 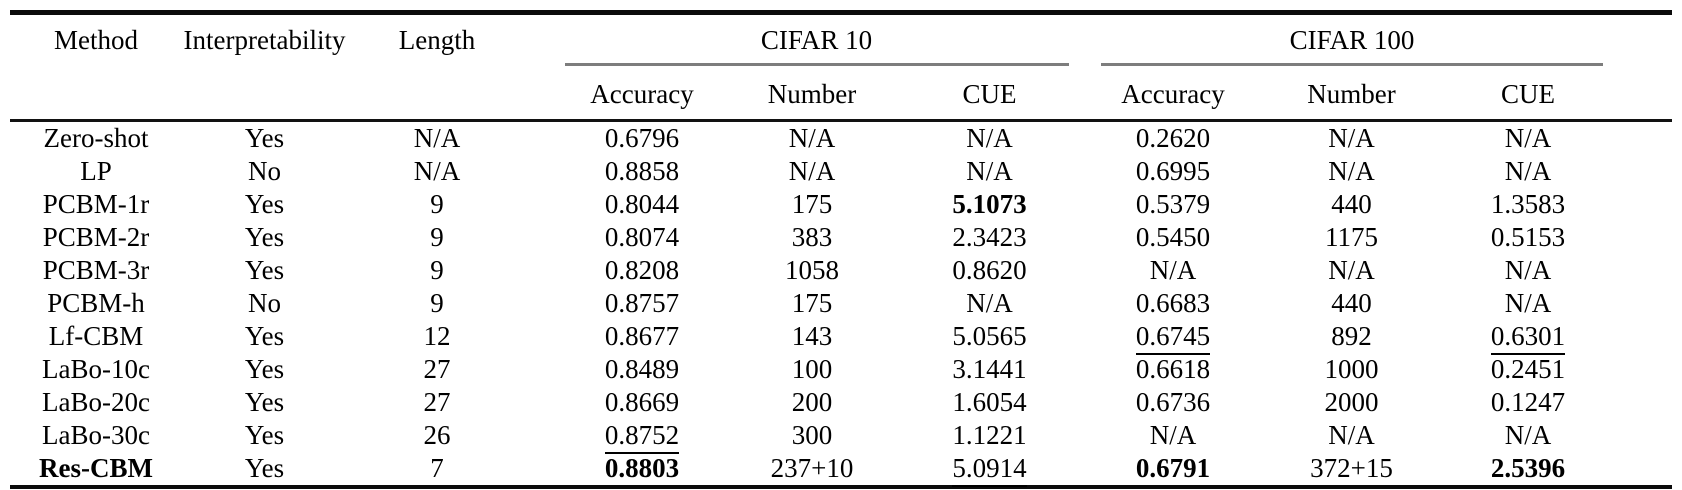 I want to click on cell-text: 27, so click(x=437, y=369).